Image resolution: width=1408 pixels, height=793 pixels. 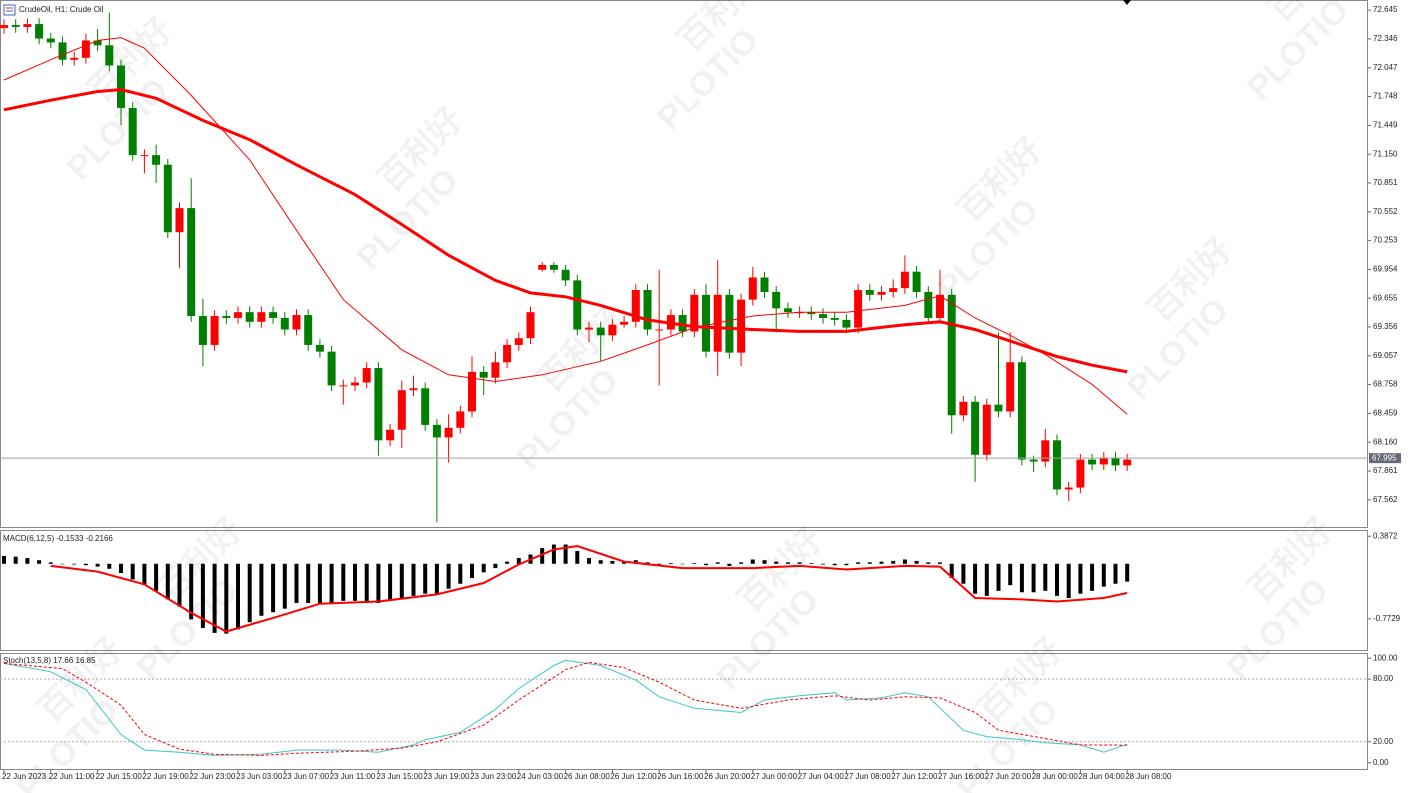 I want to click on x-tick-label: 23 Jun 03:00, so click(x=259, y=776).